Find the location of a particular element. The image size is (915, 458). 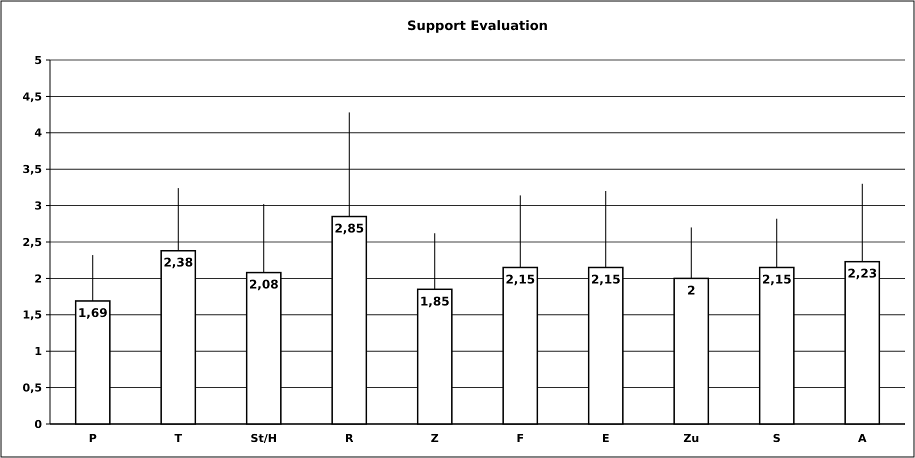

data-label: 2,85 is located at coordinates (349, 229).